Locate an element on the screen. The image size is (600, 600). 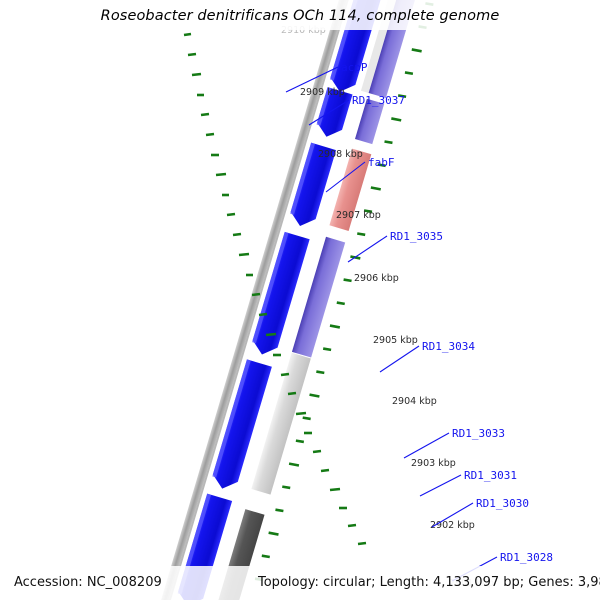
status-accession: Accession: NC_008209 is located at coordinates (88, 582).